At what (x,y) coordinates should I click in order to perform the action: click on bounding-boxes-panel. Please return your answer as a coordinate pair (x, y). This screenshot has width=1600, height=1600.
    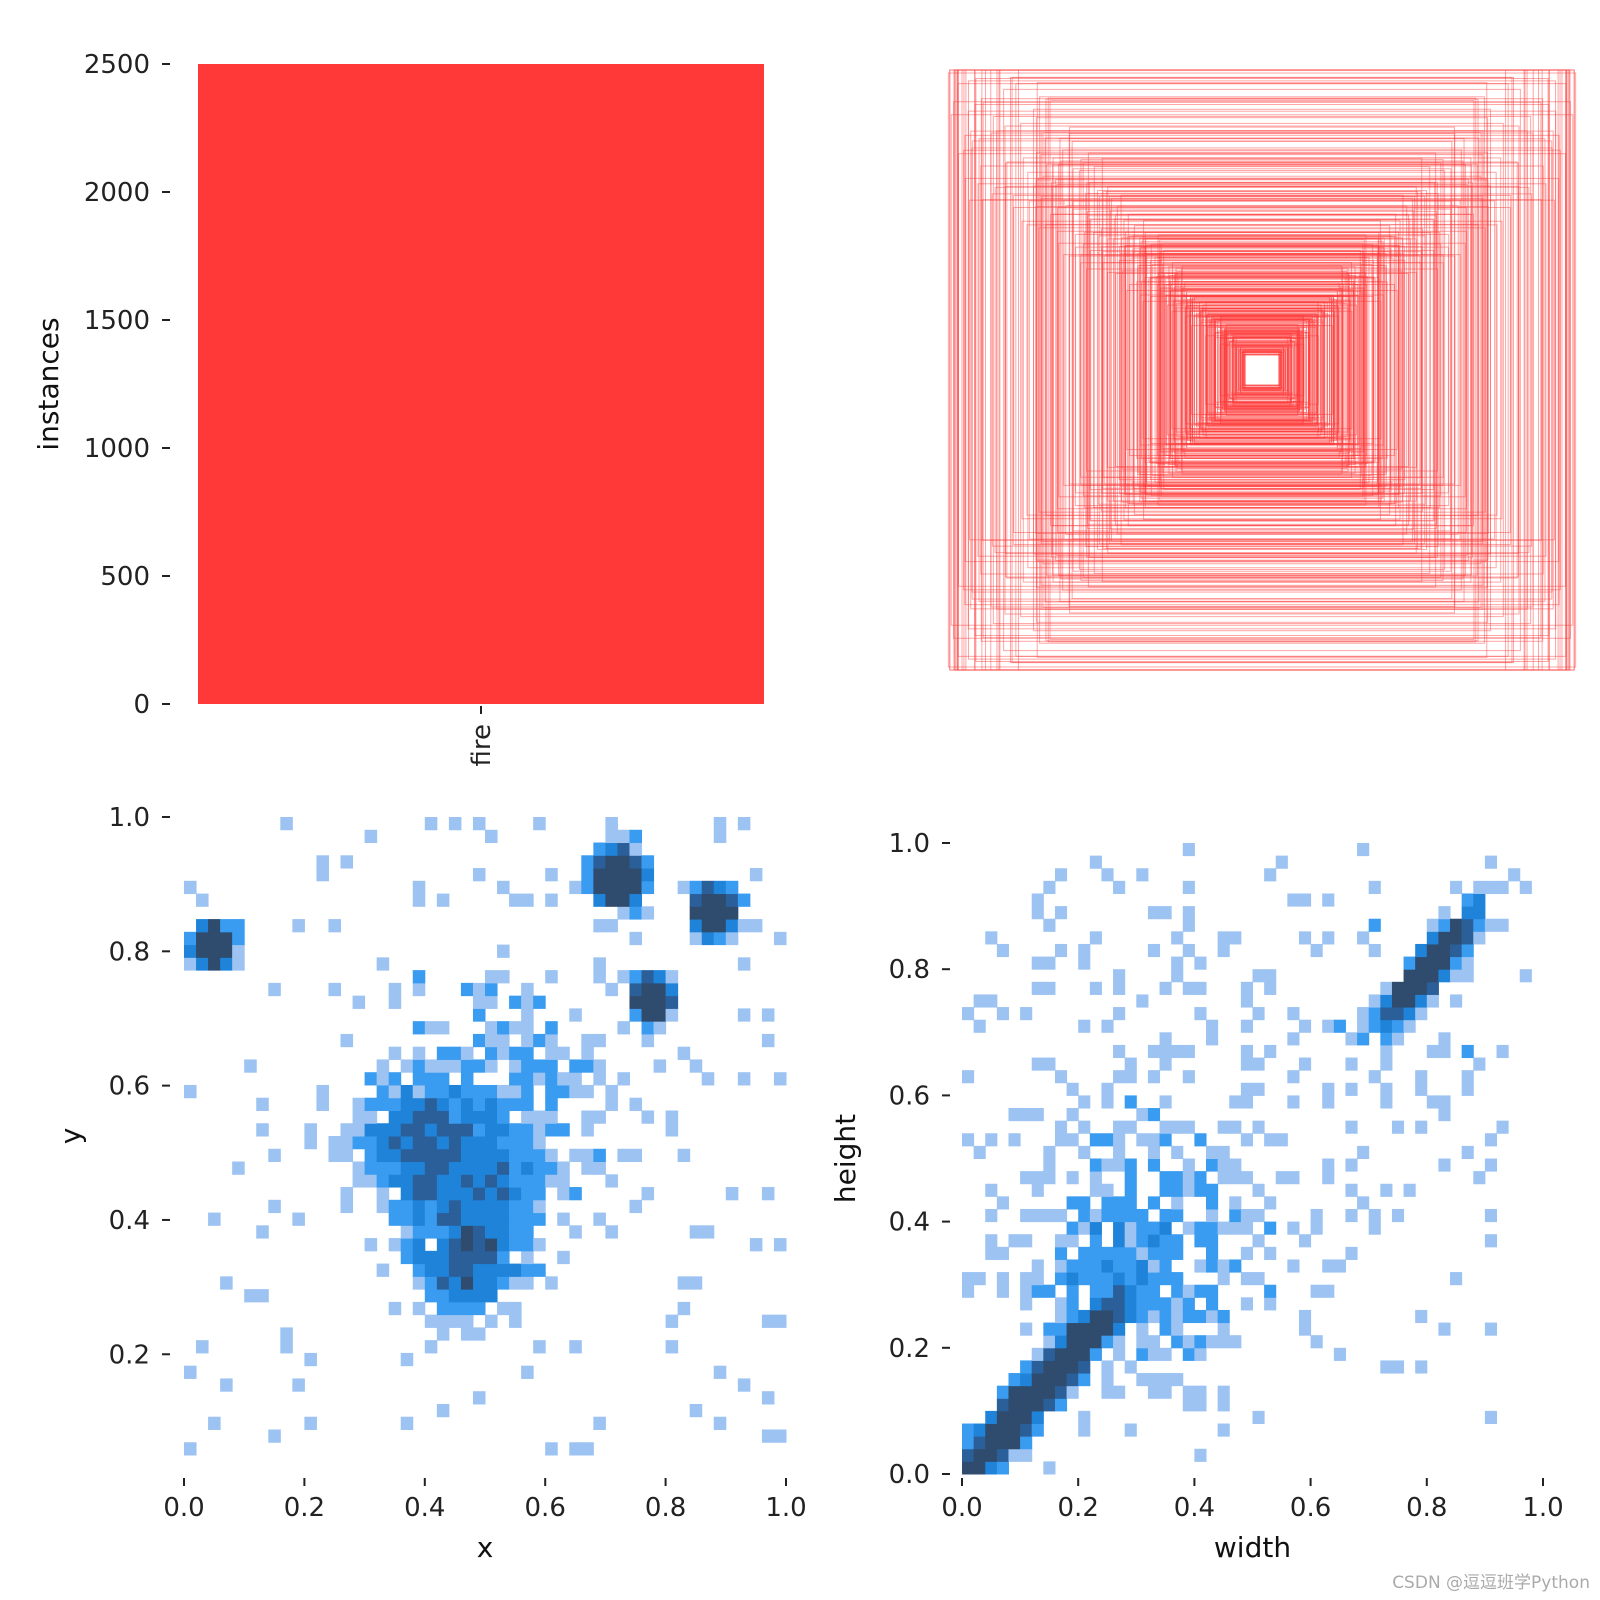
    Looking at the image, I should click on (1262, 370).